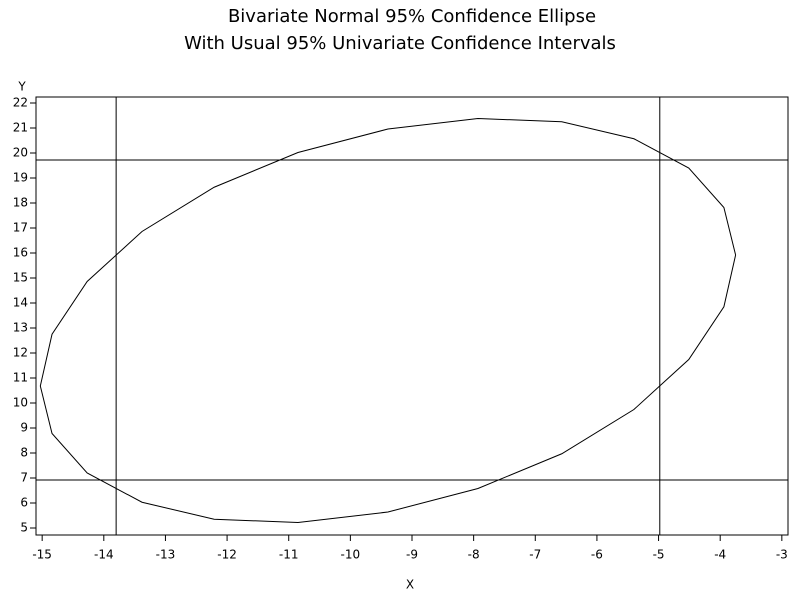  I want to click on x-tick-label: -13, so click(166, 555).